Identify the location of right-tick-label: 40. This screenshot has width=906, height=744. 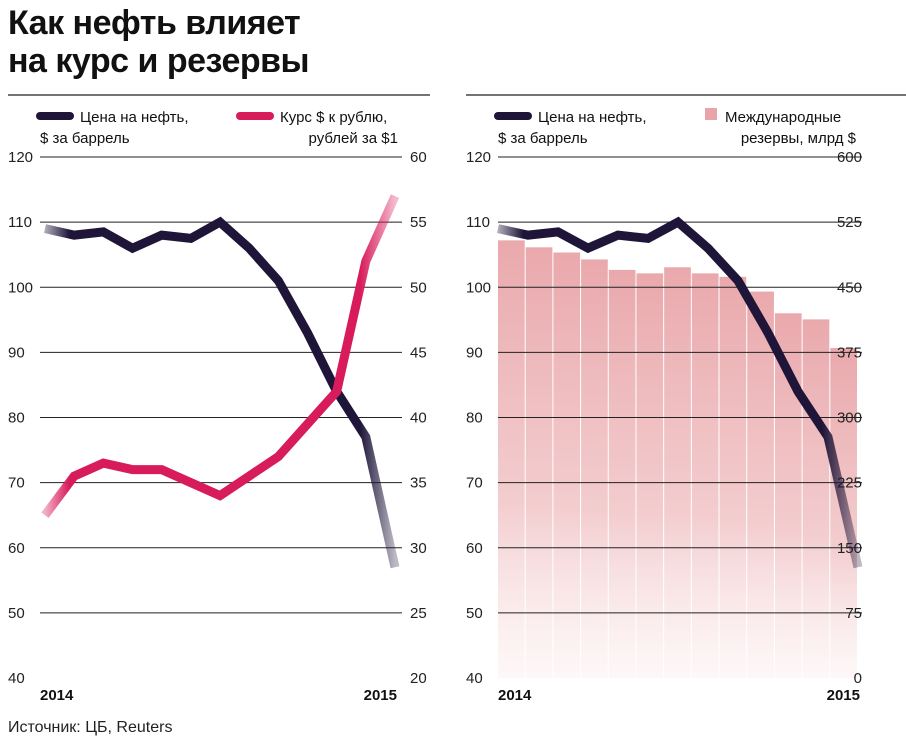
(418, 418).